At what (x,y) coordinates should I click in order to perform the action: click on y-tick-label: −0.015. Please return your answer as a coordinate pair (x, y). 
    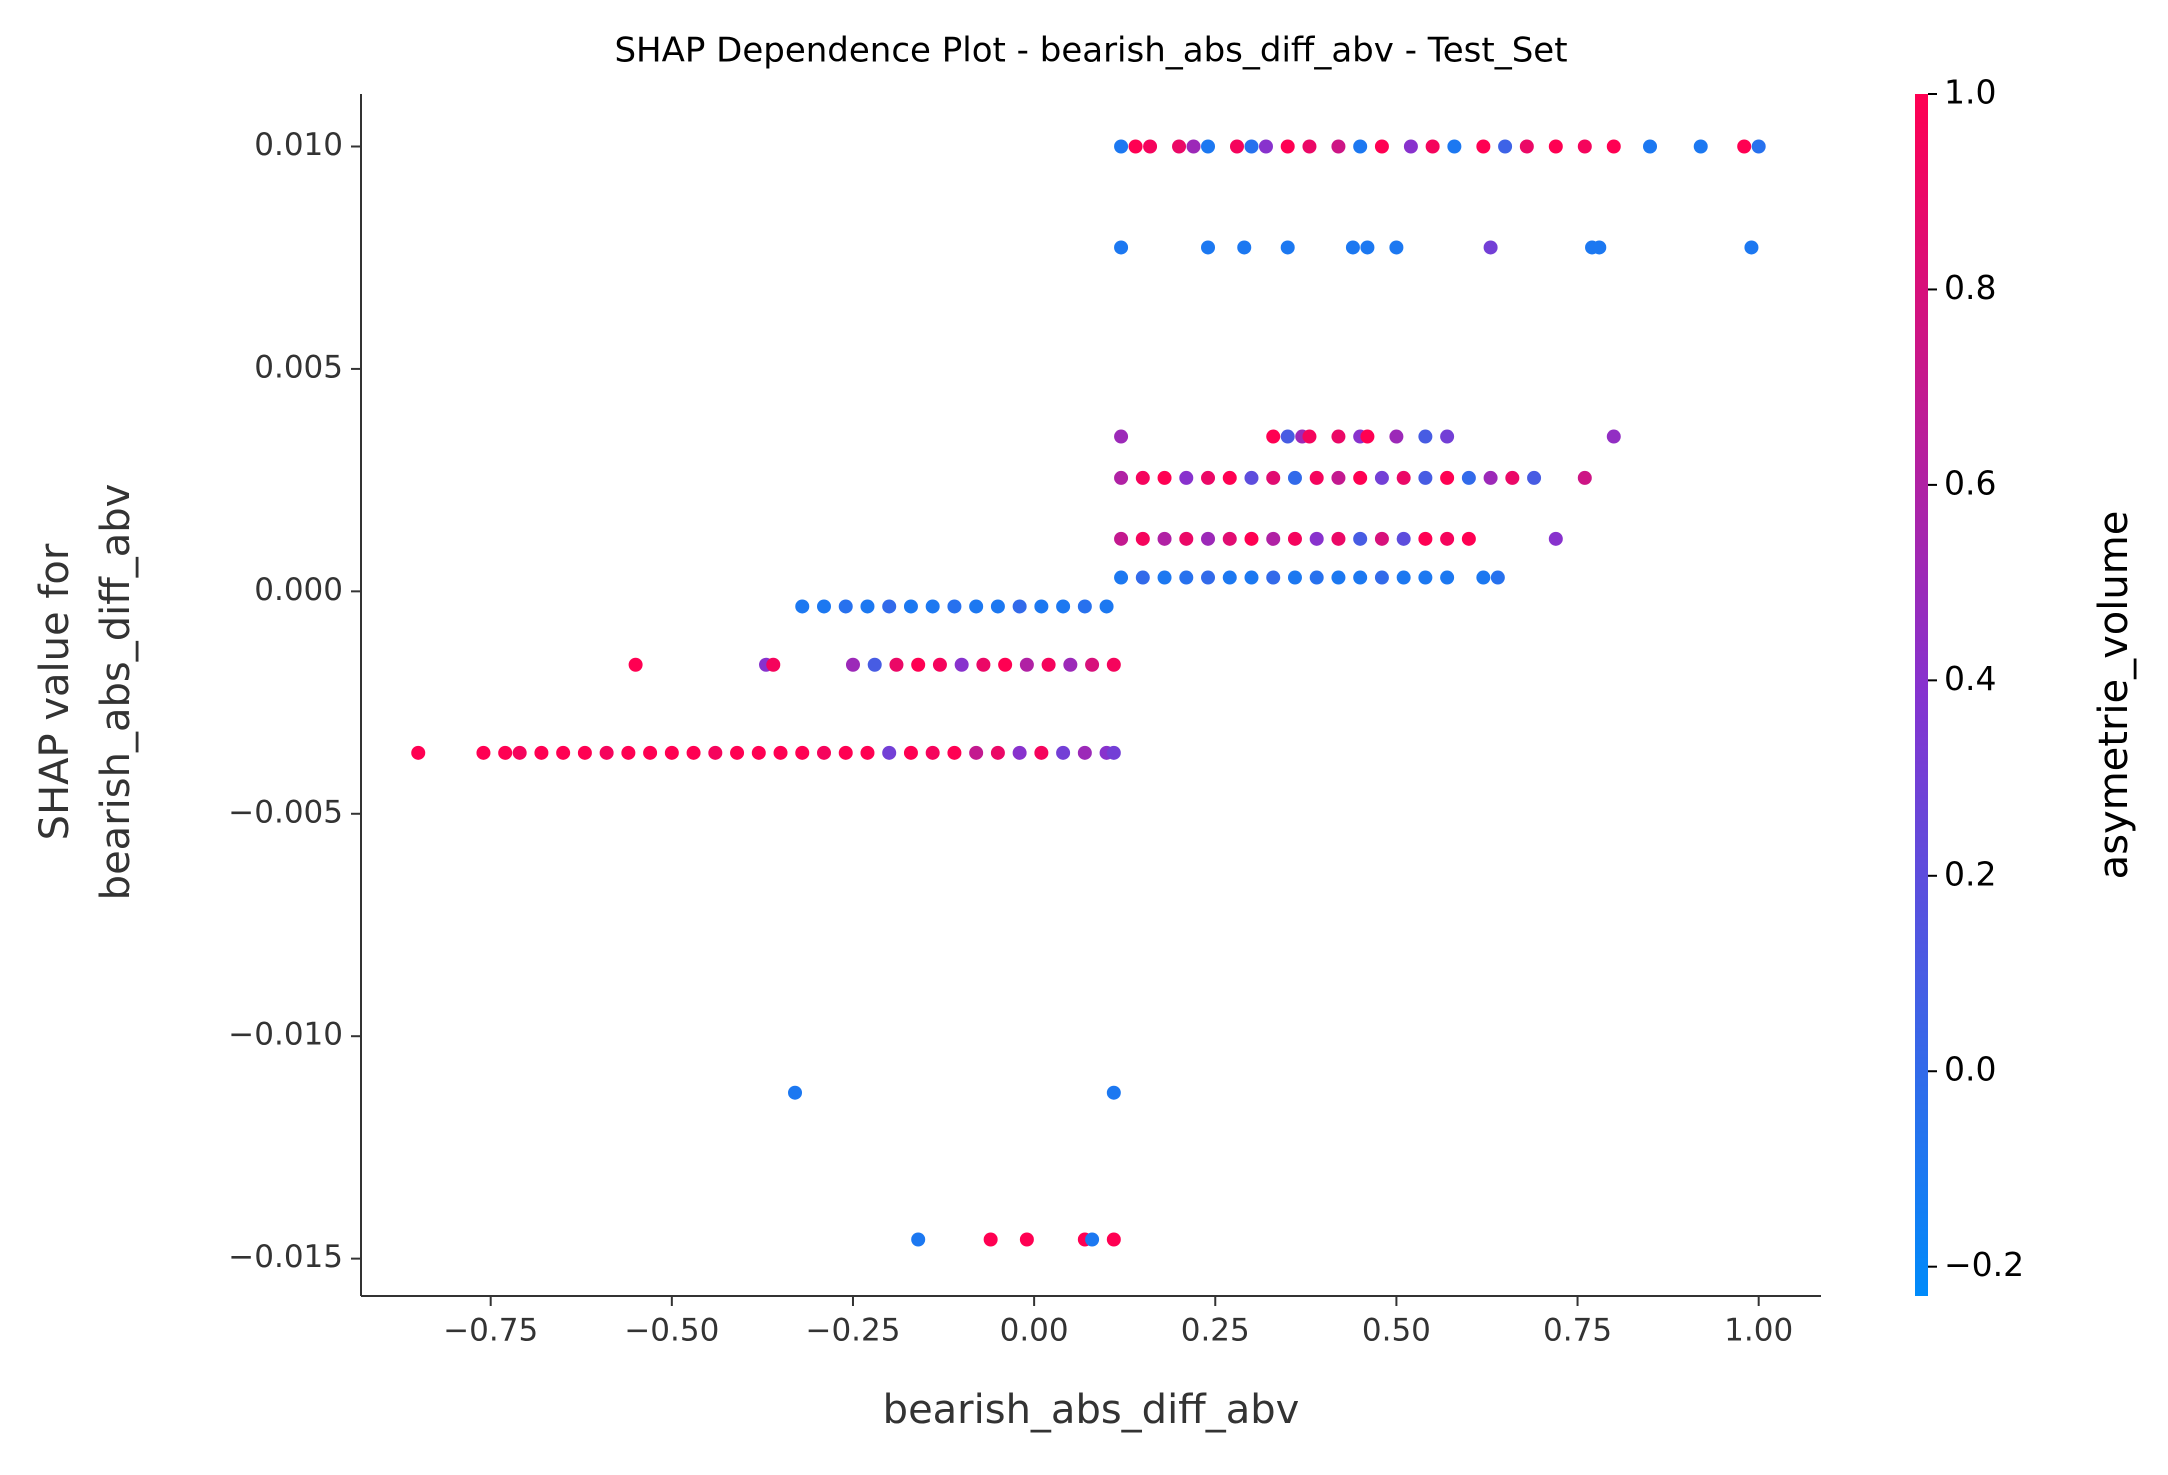
    Looking at the image, I should click on (285, 1257).